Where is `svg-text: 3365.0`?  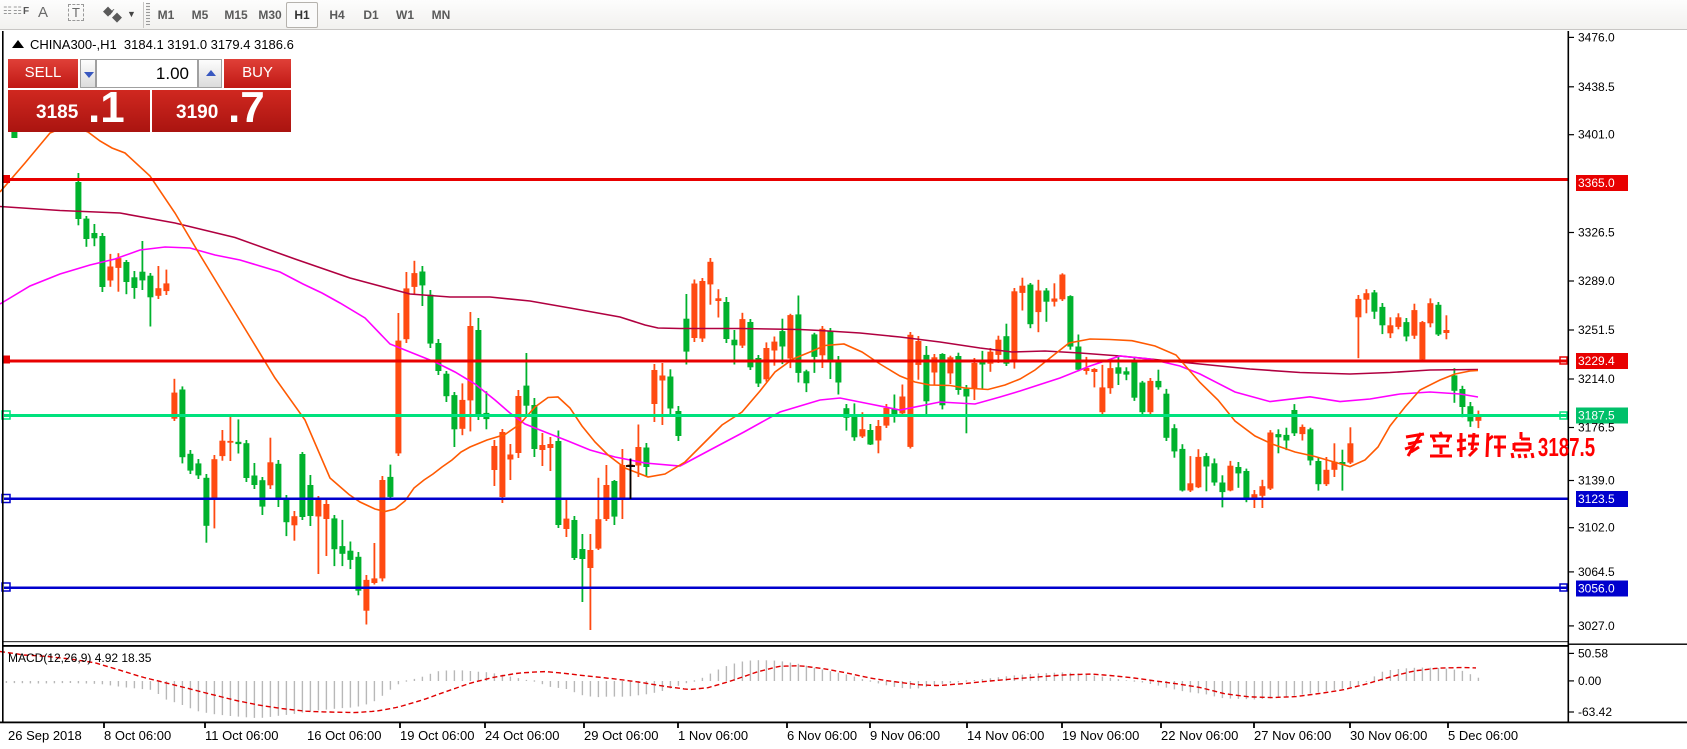
svg-text: 3365.0 is located at coordinates (1596, 183).